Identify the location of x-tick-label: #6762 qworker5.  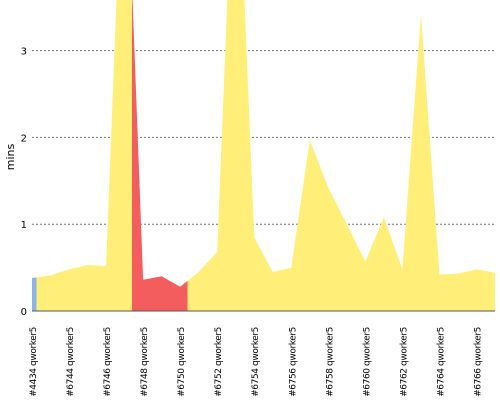
(404, 362).